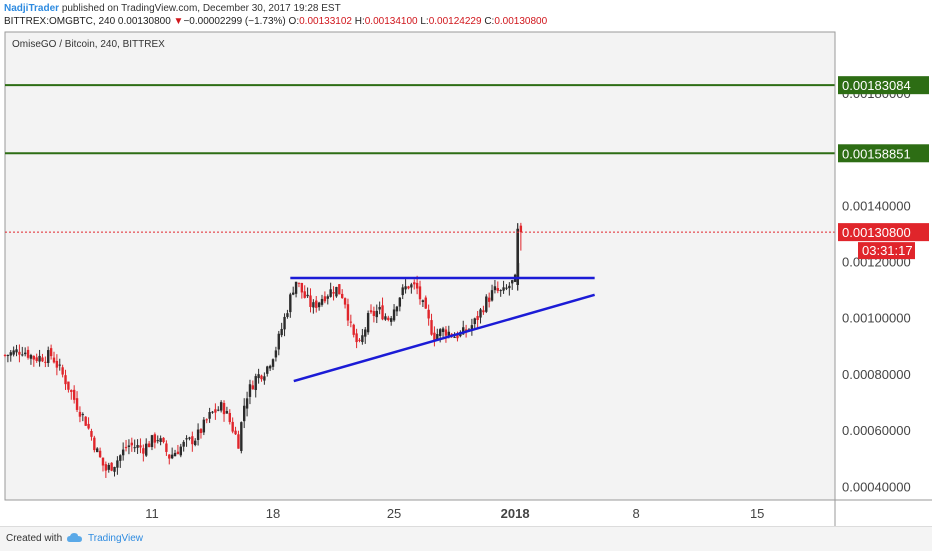  I want to click on x-tick-label: 18, so click(273, 513).